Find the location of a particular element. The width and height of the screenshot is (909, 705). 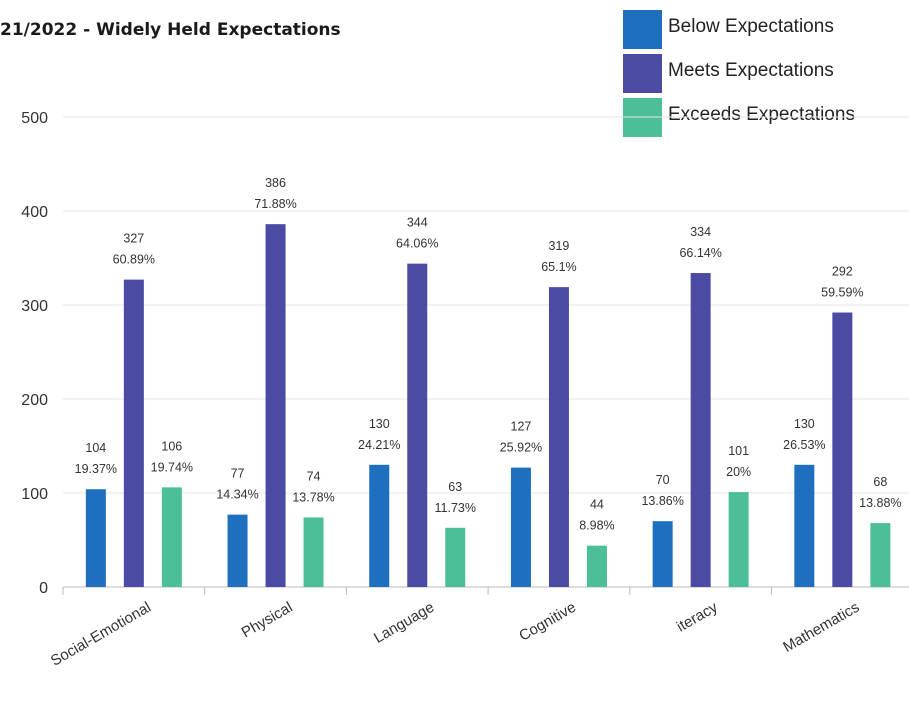

legend-swatch-meets is located at coordinates (642, 73).